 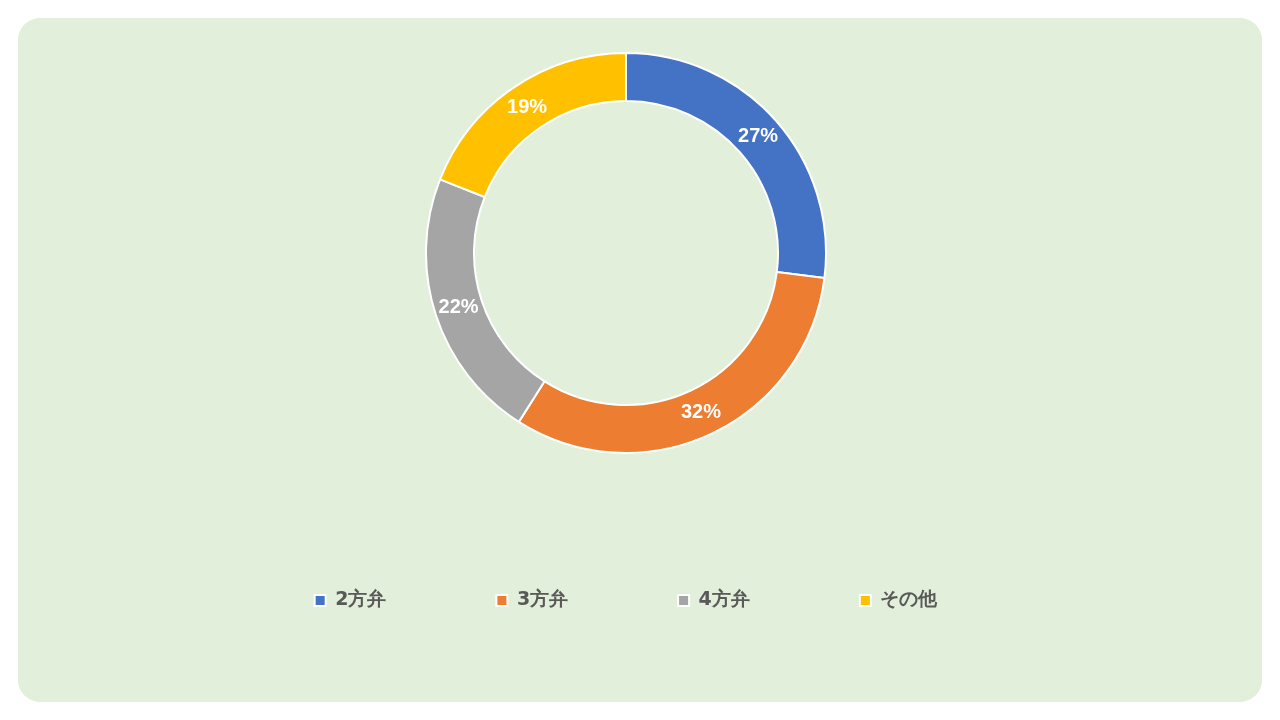 I want to click on legend-label: 3方弁, so click(x=542, y=598).